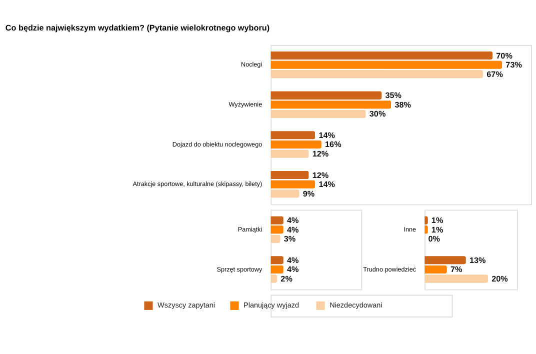 This screenshot has width=536, height=354. I want to click on data-label: 3%, so click(290, 239).